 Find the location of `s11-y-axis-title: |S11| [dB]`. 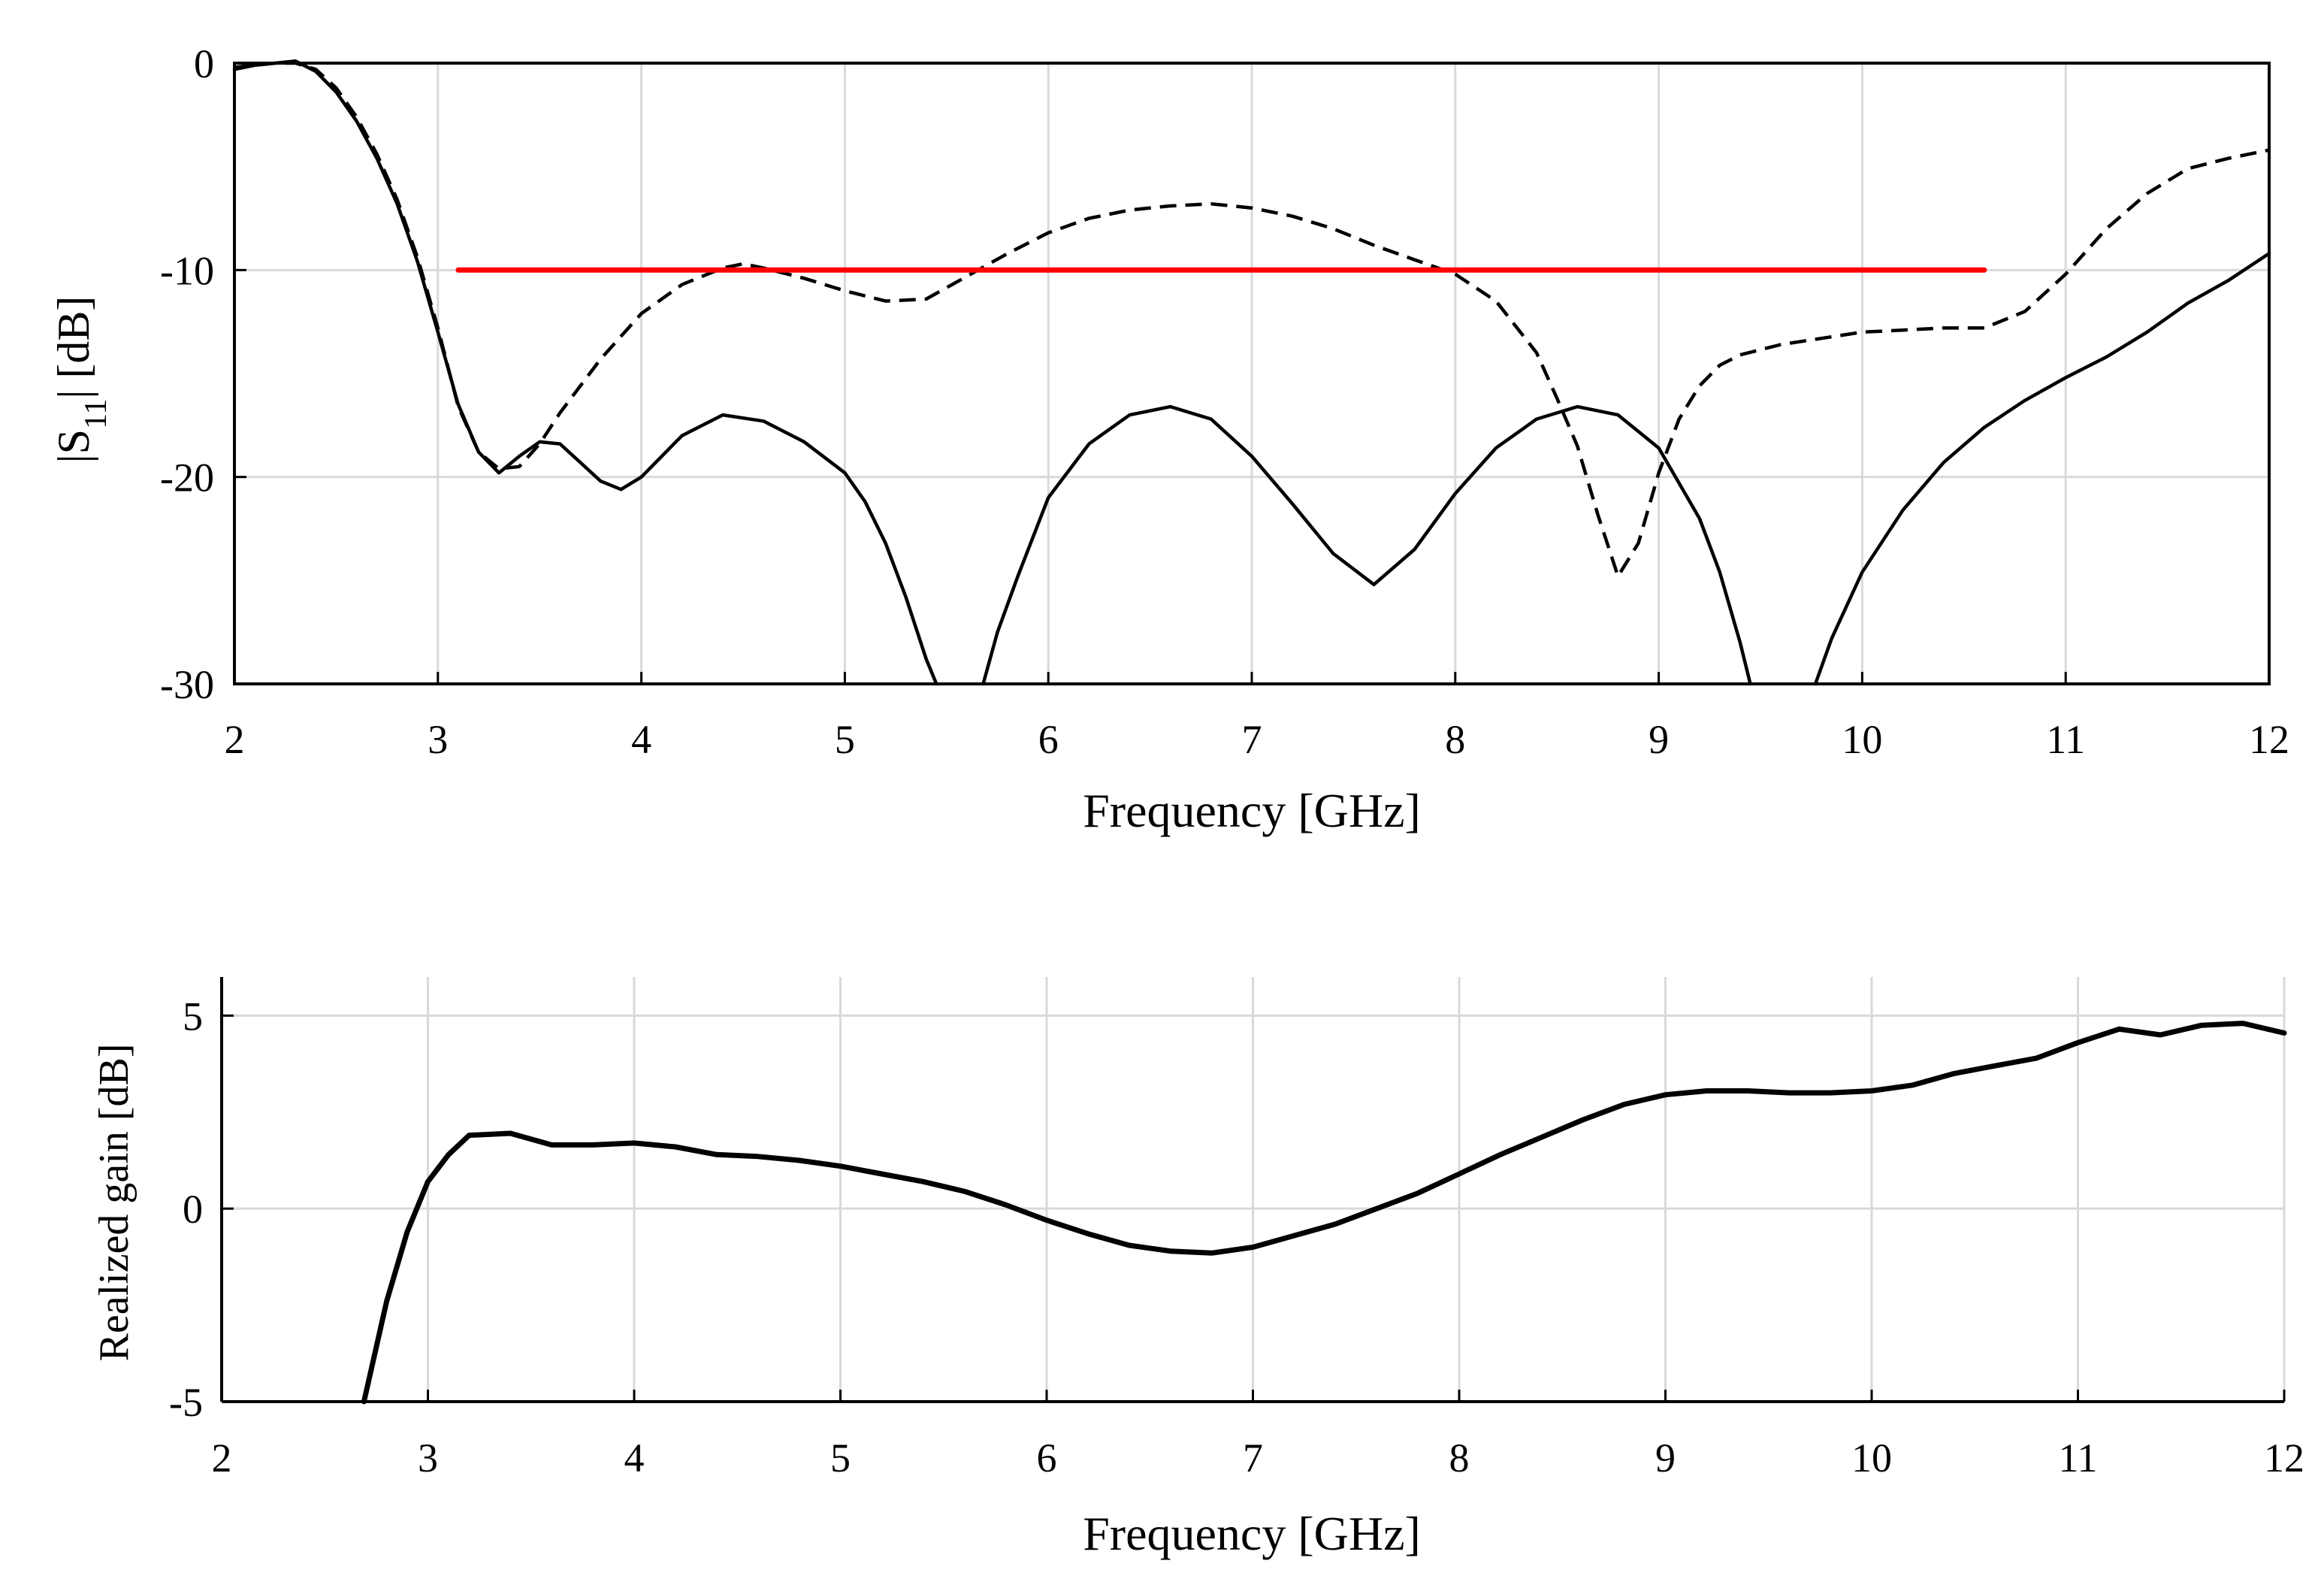

s11-y-axis-title: |S11| [dB] is located at coordinates (81, 380).